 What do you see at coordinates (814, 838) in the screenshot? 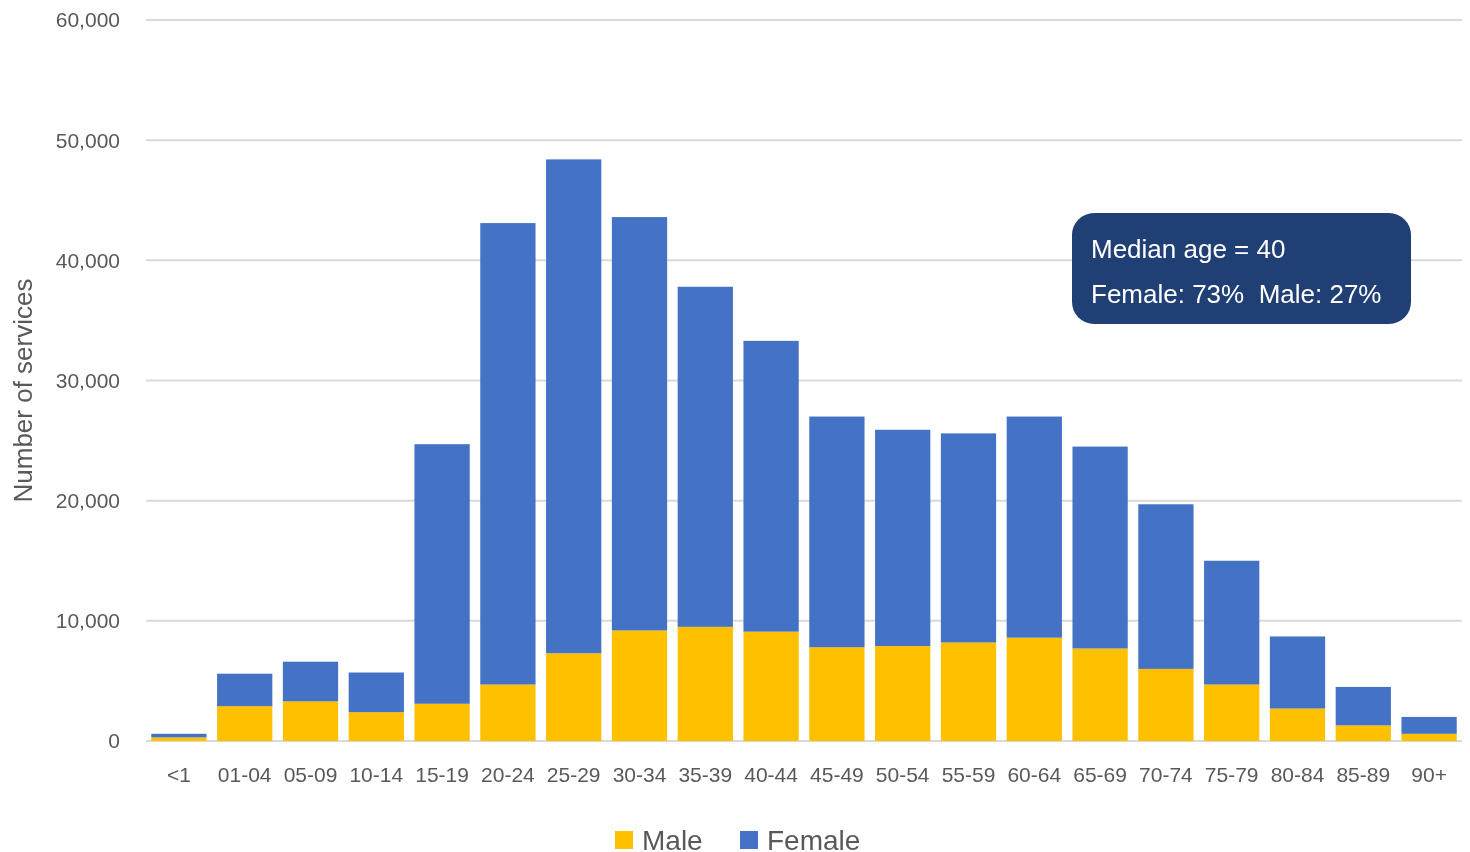
I see `legend-label: Female` at bounding box center [814, 838].